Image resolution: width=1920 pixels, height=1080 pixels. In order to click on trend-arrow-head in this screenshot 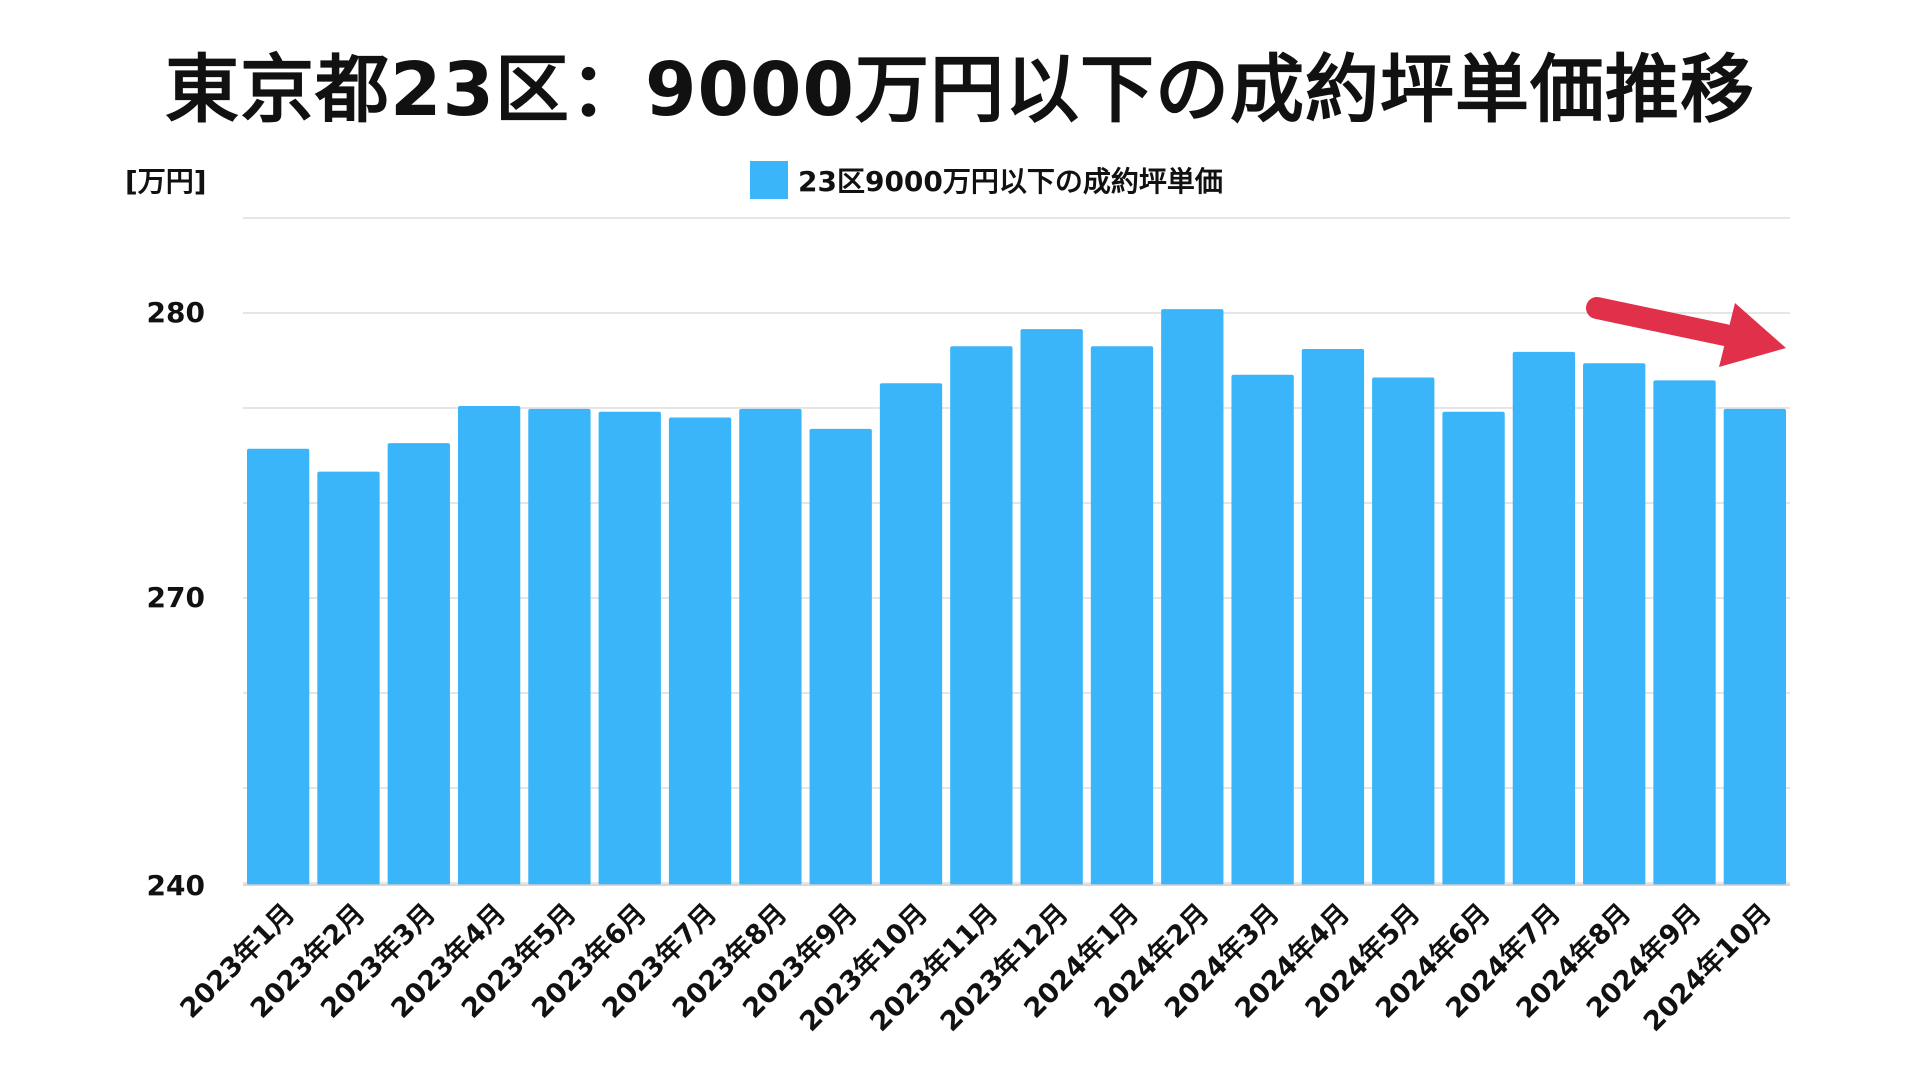, I will do `click(1752, 335)`.